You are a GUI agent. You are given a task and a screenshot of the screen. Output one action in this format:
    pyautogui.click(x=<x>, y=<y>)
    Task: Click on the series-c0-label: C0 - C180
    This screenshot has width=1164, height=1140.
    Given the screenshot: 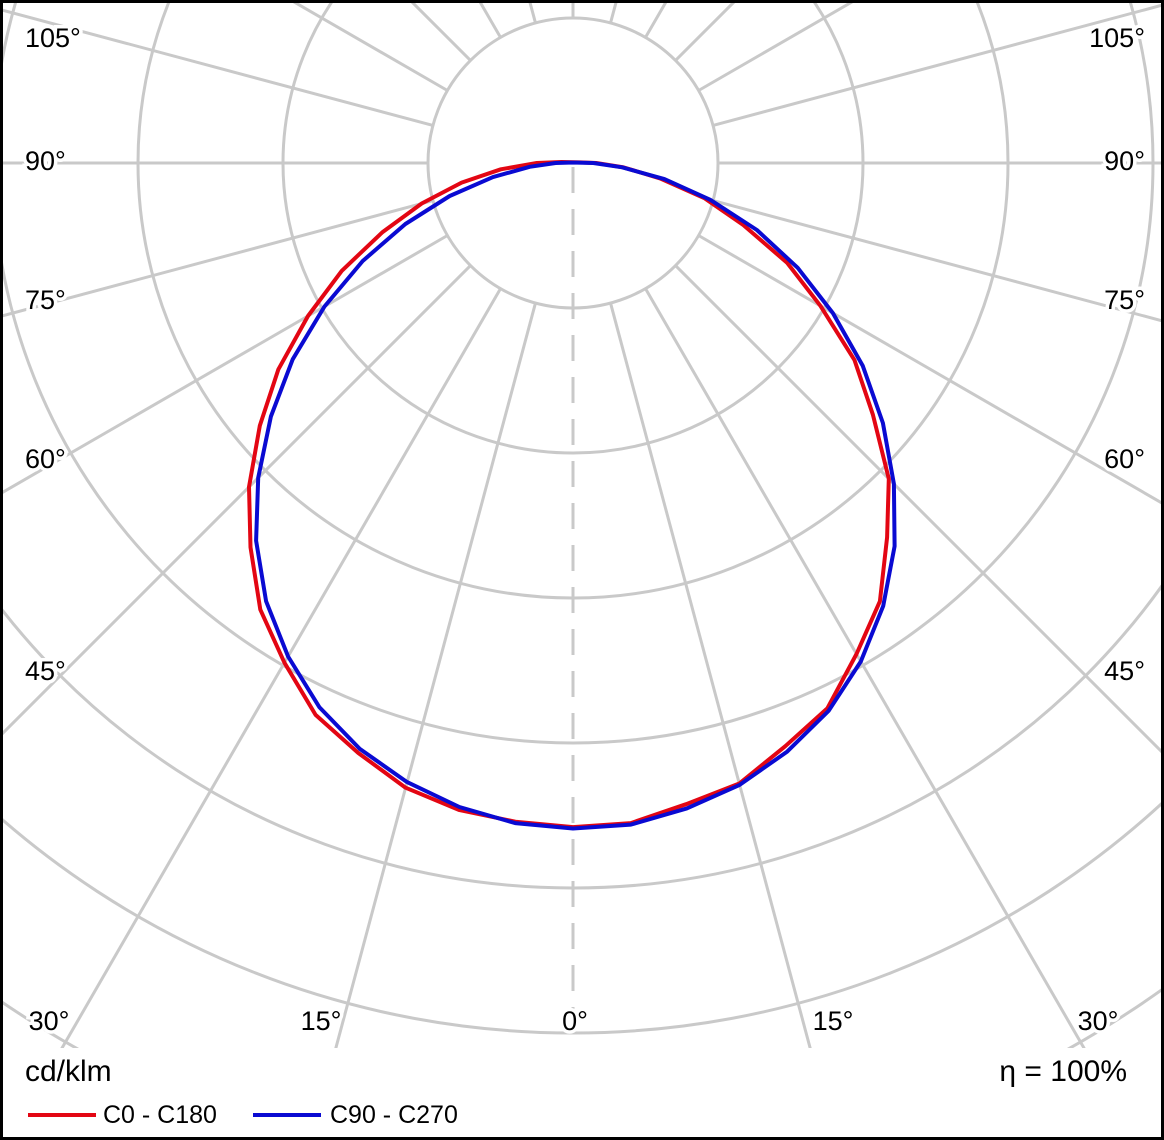 What is the action you would take?
    pyautogui.click(x=160, y=1115)
    